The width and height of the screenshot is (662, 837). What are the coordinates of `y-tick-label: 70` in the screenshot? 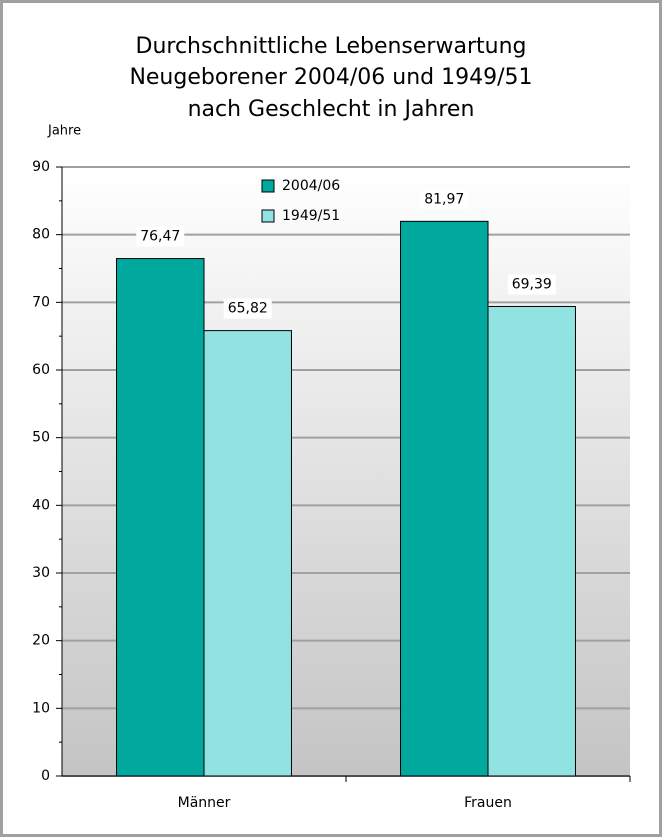 It's located at (41, 302).